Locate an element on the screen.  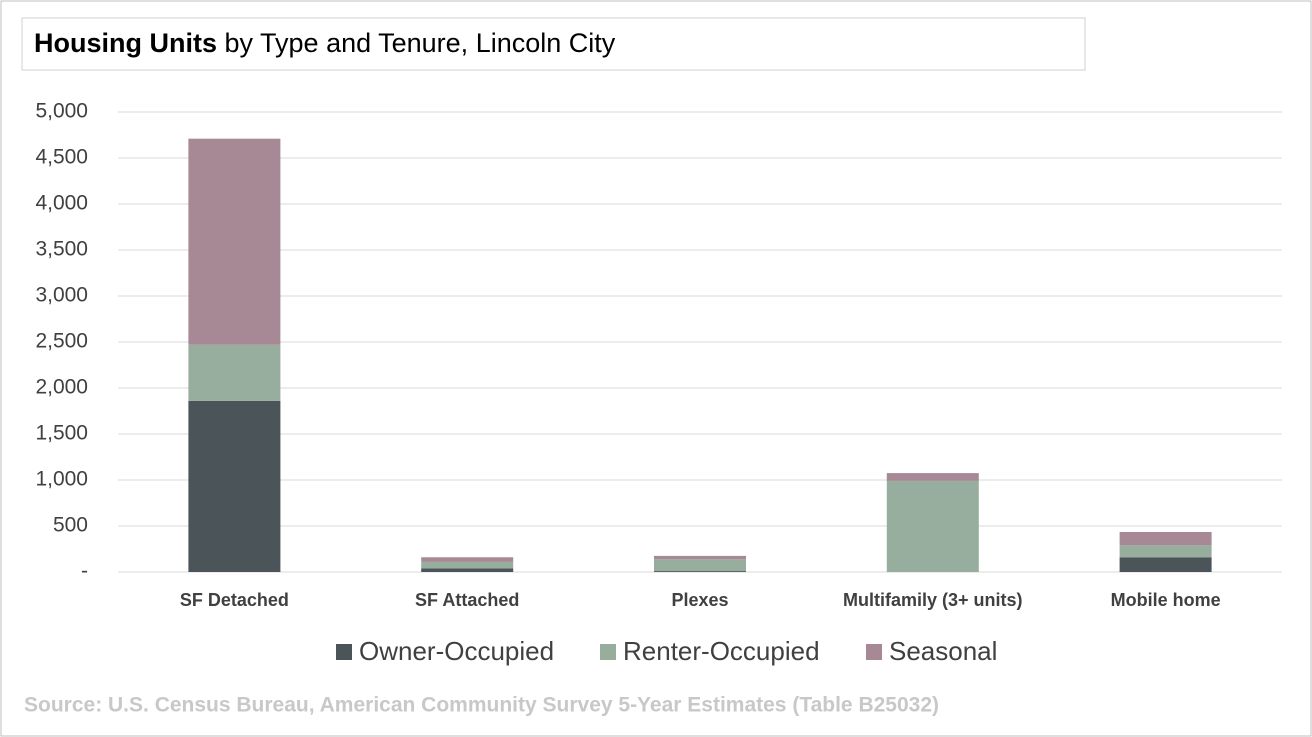
y-tick-label: 4,000 is located at coordinates (61, 203).